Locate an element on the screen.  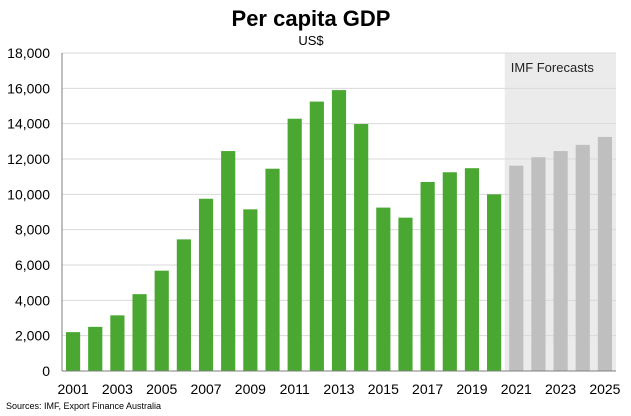
chart-subtitle: US$ is located at coordinates (311, 40).